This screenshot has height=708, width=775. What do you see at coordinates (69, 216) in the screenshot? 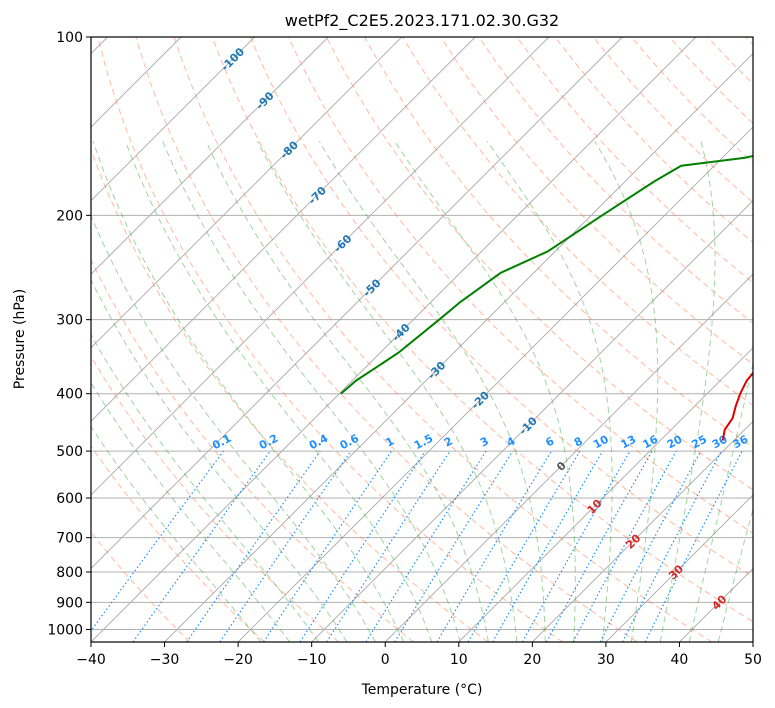
I see `y-tick-label: 200` at bounding box center [69, 216].